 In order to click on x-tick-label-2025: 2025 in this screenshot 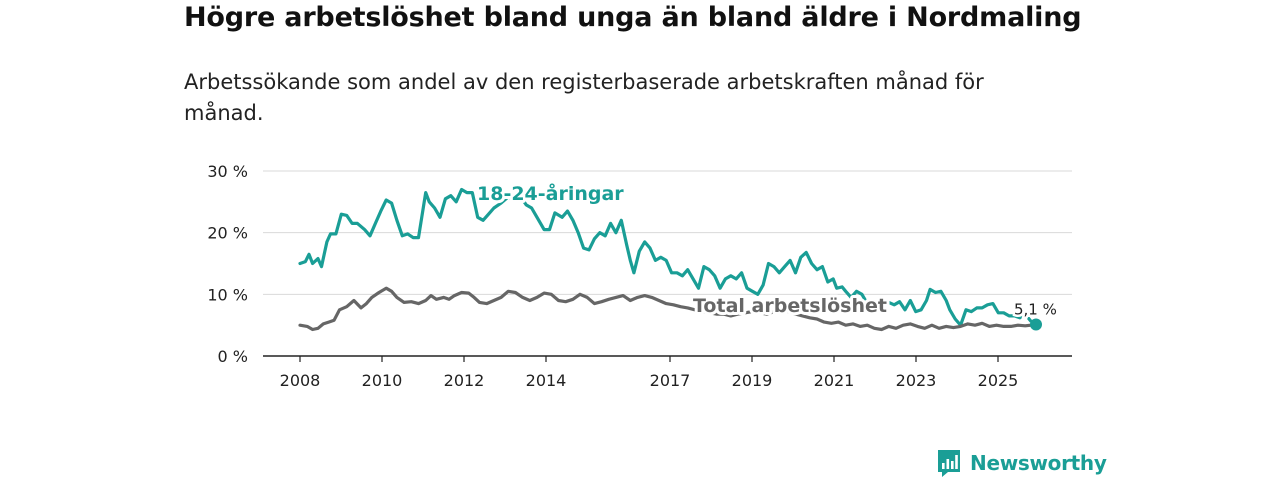, I will do `click(998, 380)`.